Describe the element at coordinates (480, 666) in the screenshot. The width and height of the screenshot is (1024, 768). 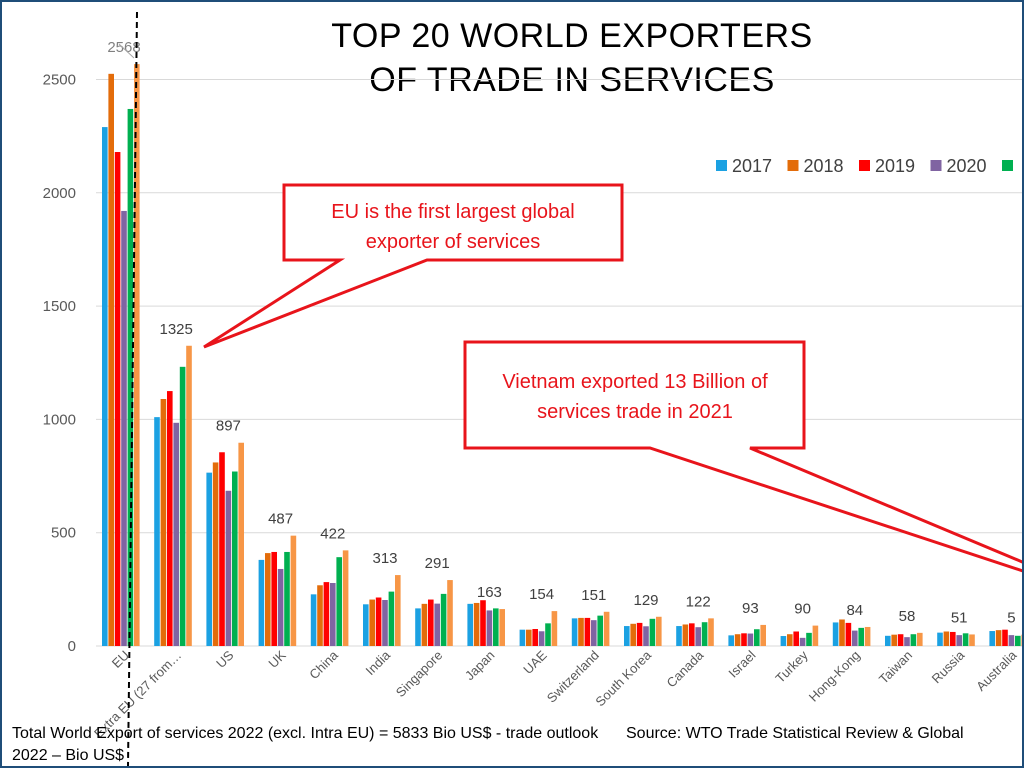
I see `x-tick-label: Japan` at that location.